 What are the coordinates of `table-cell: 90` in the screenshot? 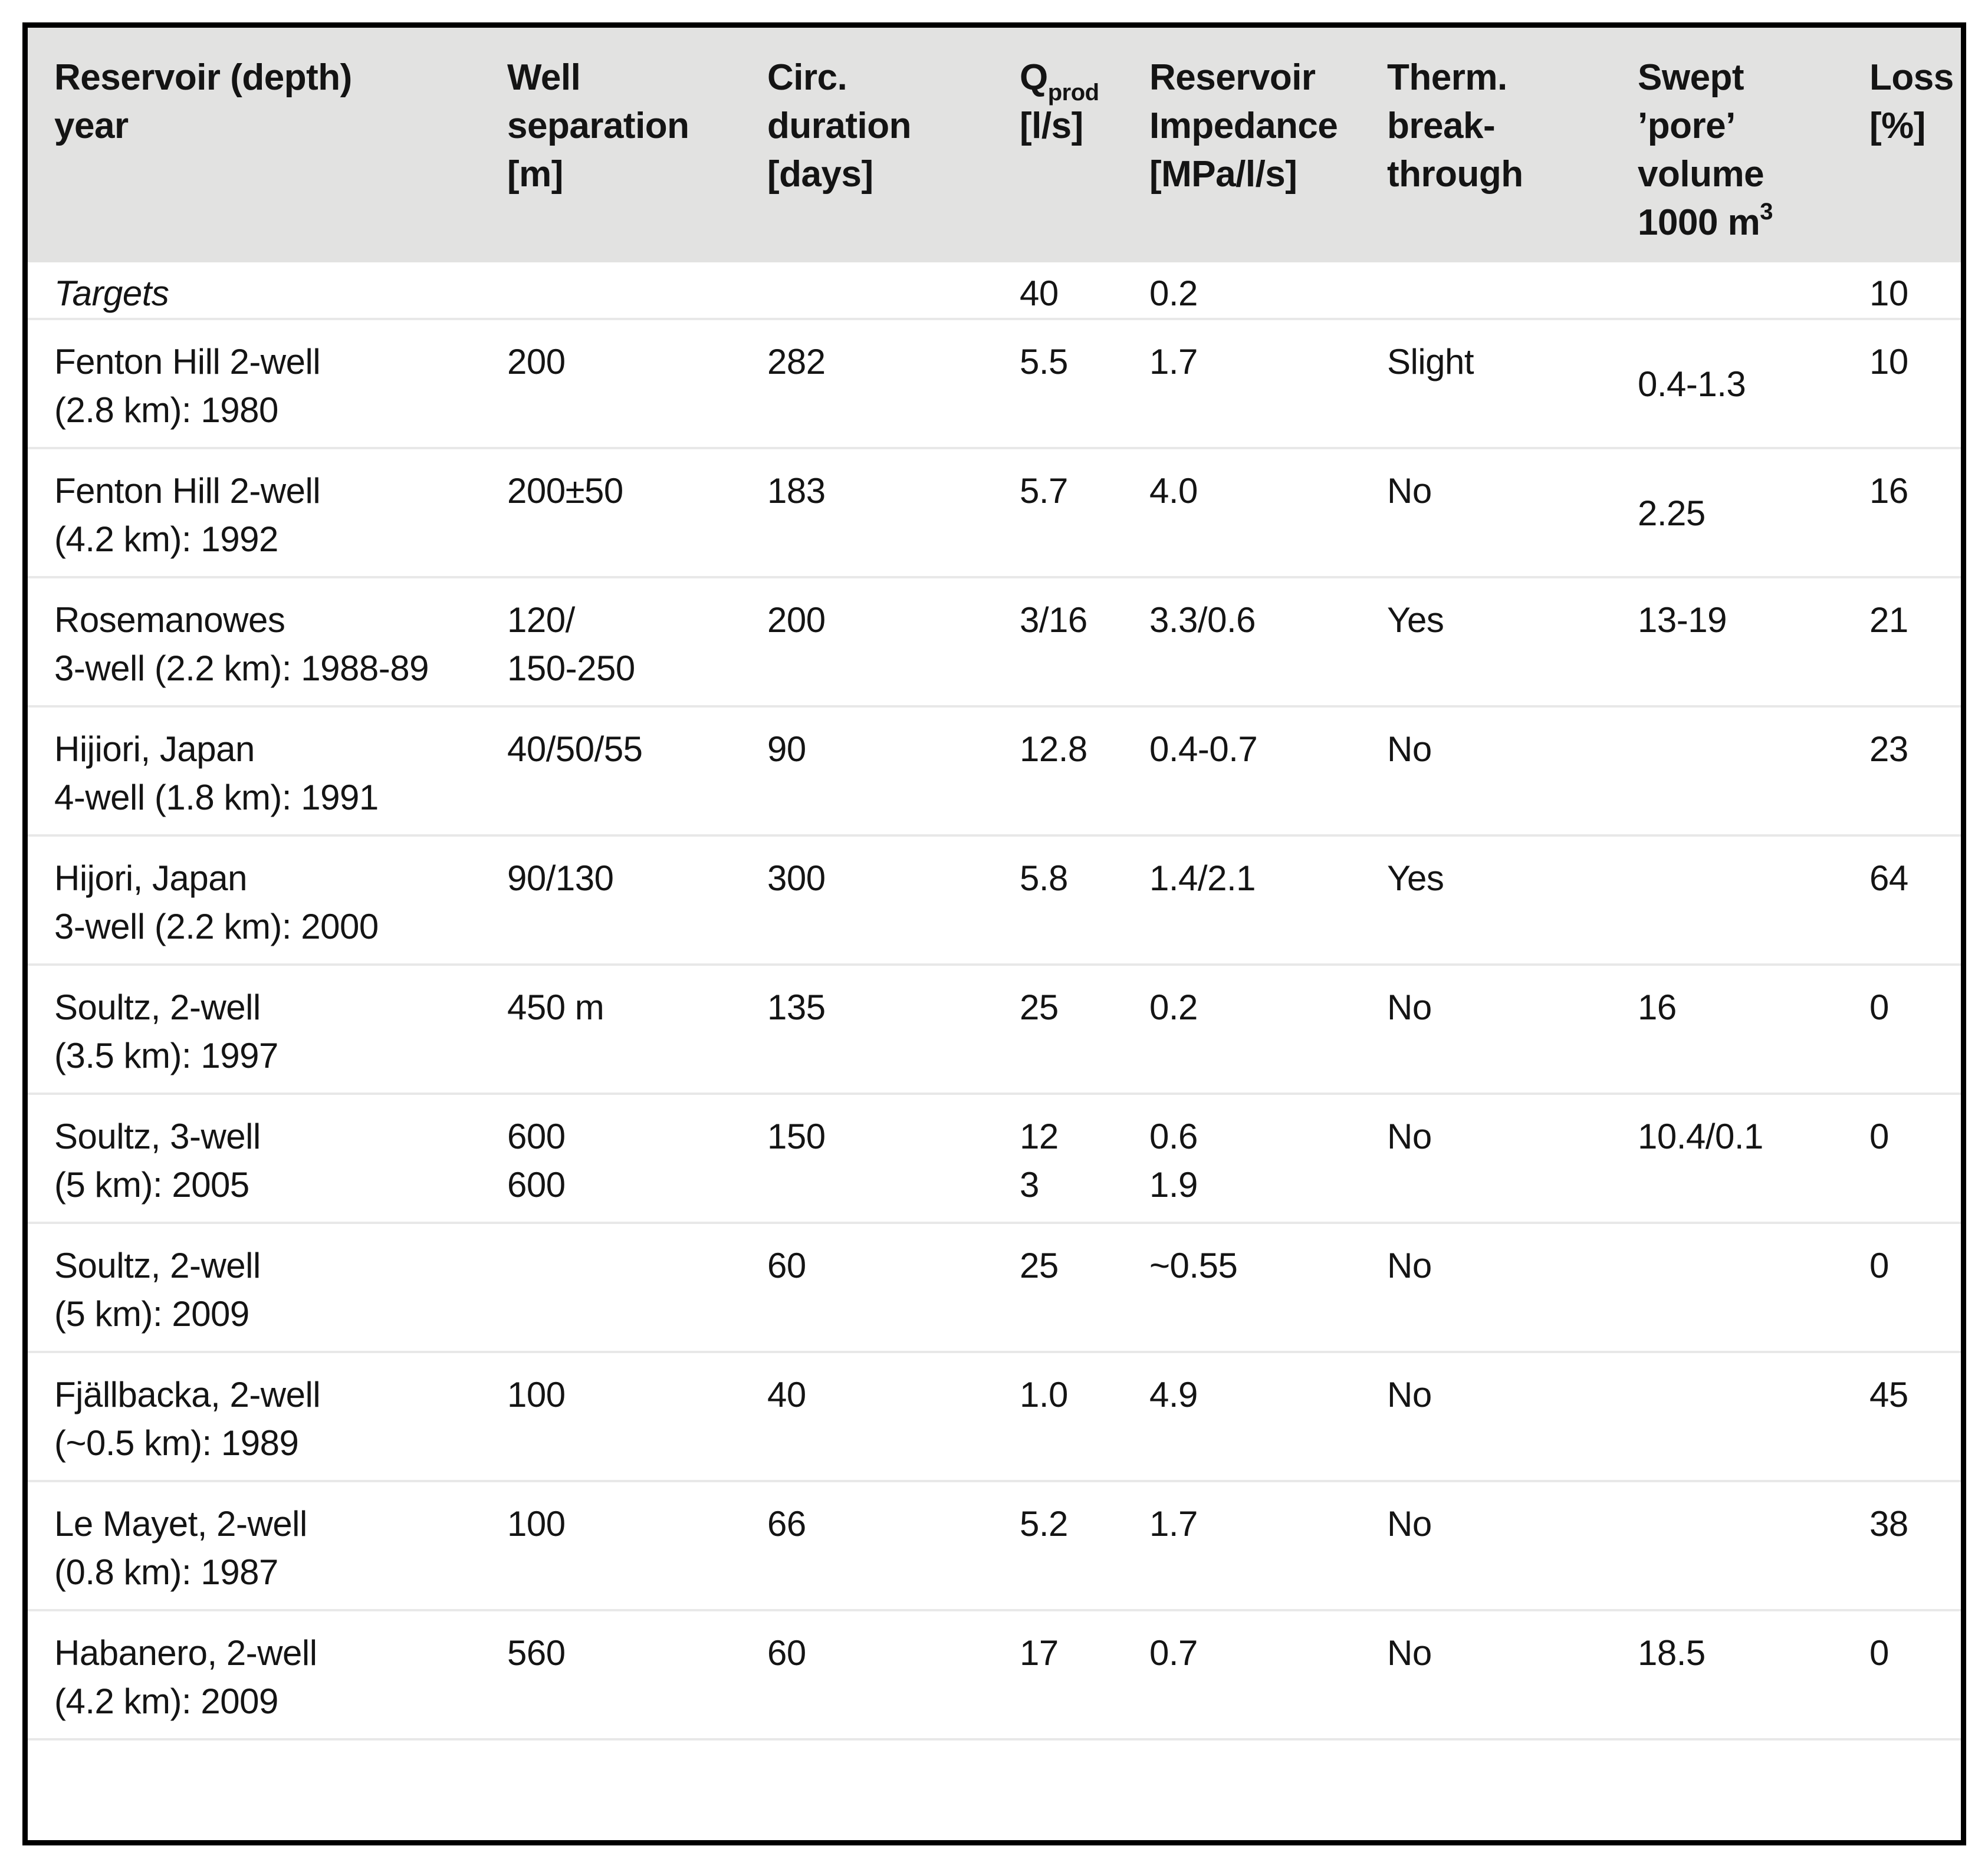 It's located at (786, 749).